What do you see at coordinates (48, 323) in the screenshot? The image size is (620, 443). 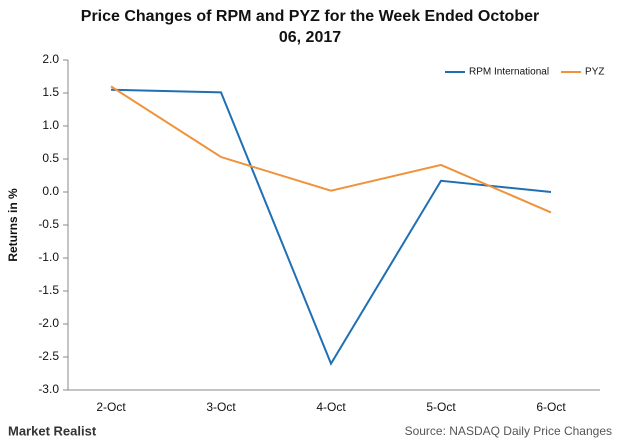 I see `y-tick-label: -2.0` at bounding box center [48, 323].